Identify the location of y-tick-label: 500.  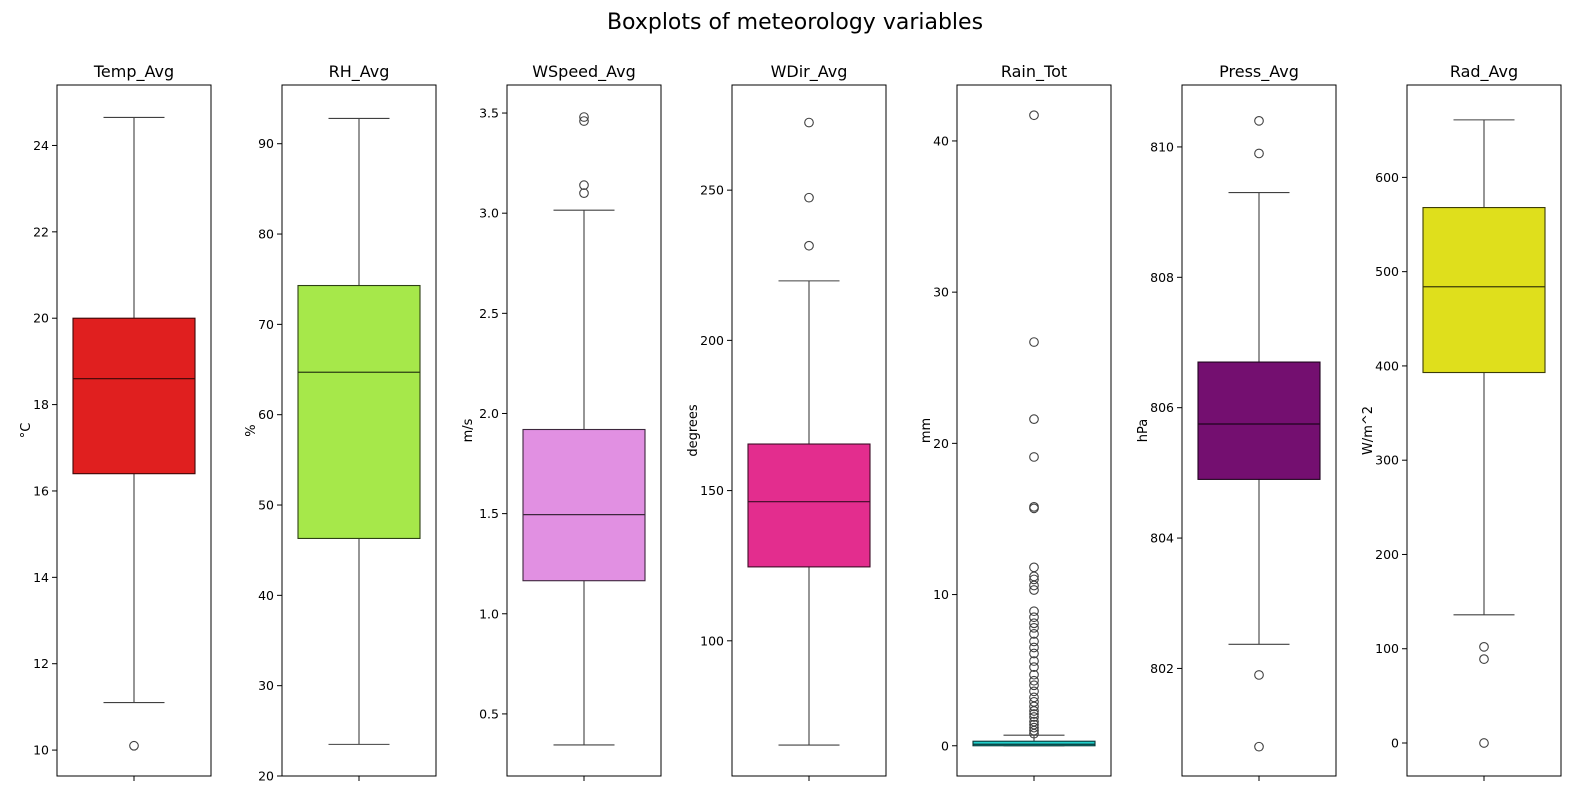
(1387, 271).